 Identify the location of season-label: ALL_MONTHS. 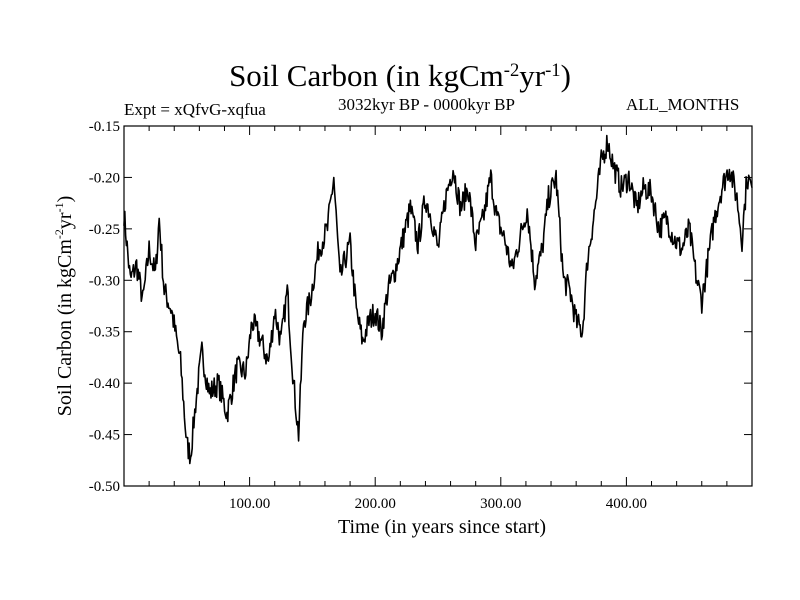
(683, 104).